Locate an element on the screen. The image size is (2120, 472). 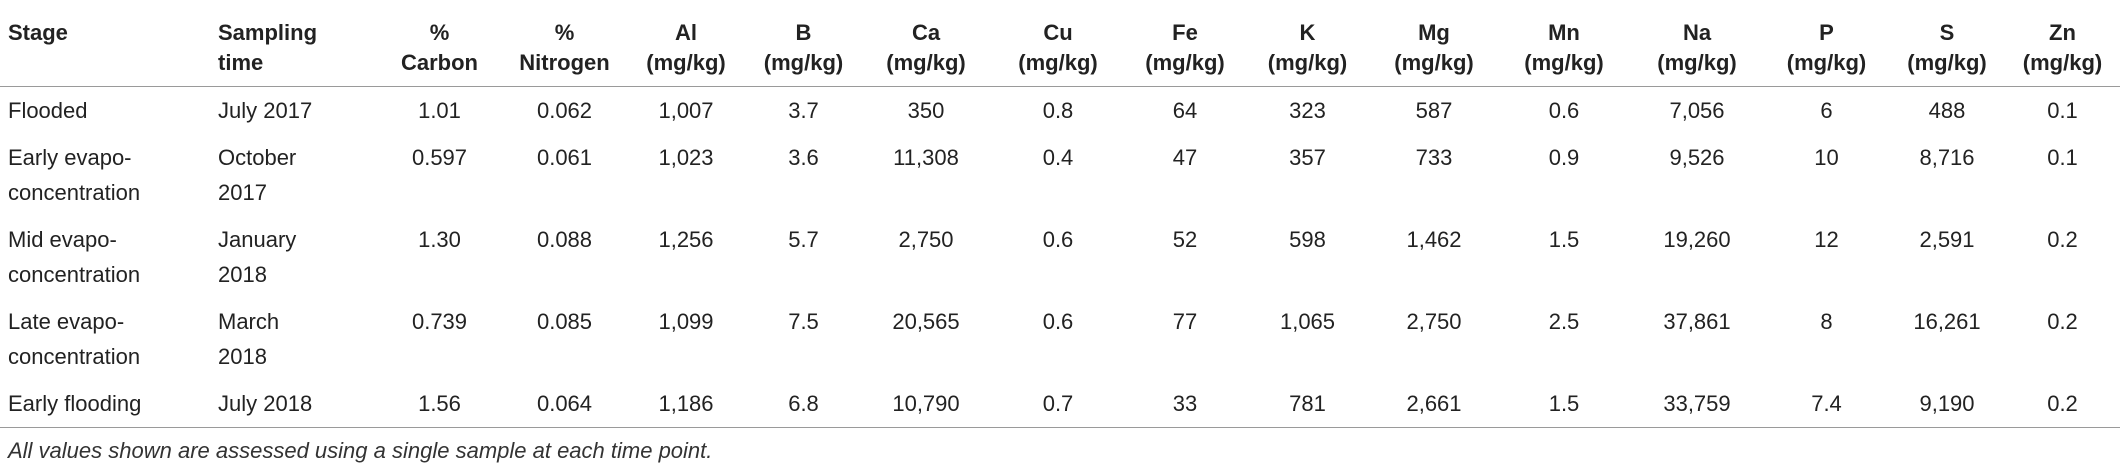
table-cell: 0.739 is located at coordinates (439, 339).